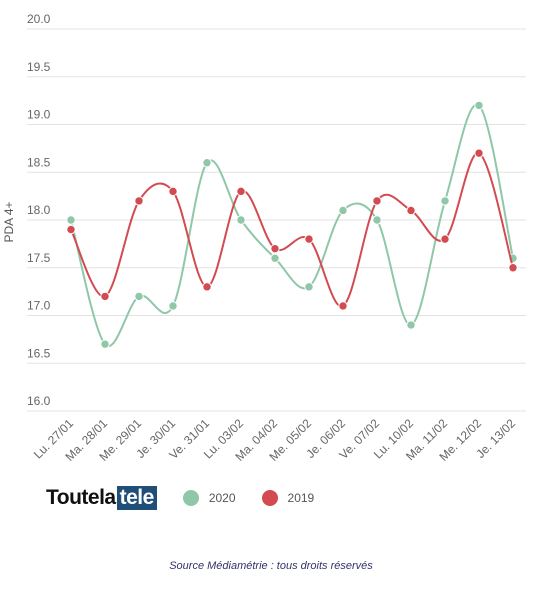 The width and height of the screenshot is (542, 598). I want to click on logo-text-part2: tele, so click(136, 498).